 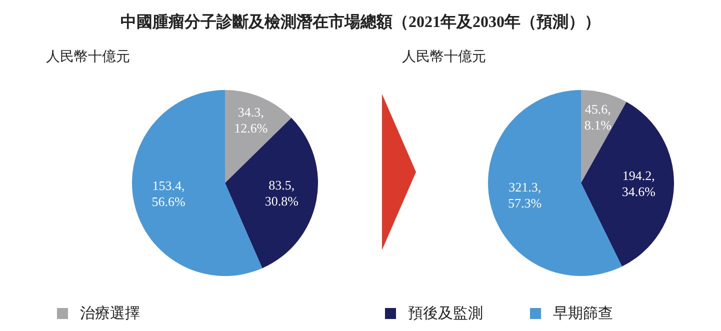 What do you see at coordinates (639, 183) in the screenshot?
I see `data-label: 194.2, 34.6%` at bounding box center [639, 183].